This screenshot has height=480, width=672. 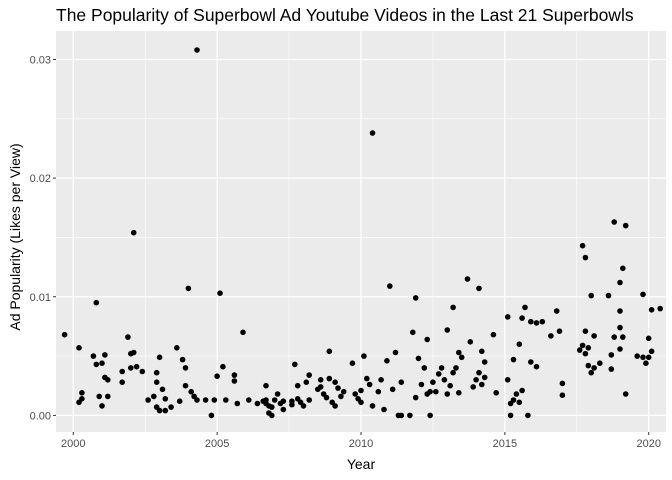 What do you see at coordinates (40, 60) in the screenshot?
I see `y-tick-label: 0.03` at bounding box center [40, 60].